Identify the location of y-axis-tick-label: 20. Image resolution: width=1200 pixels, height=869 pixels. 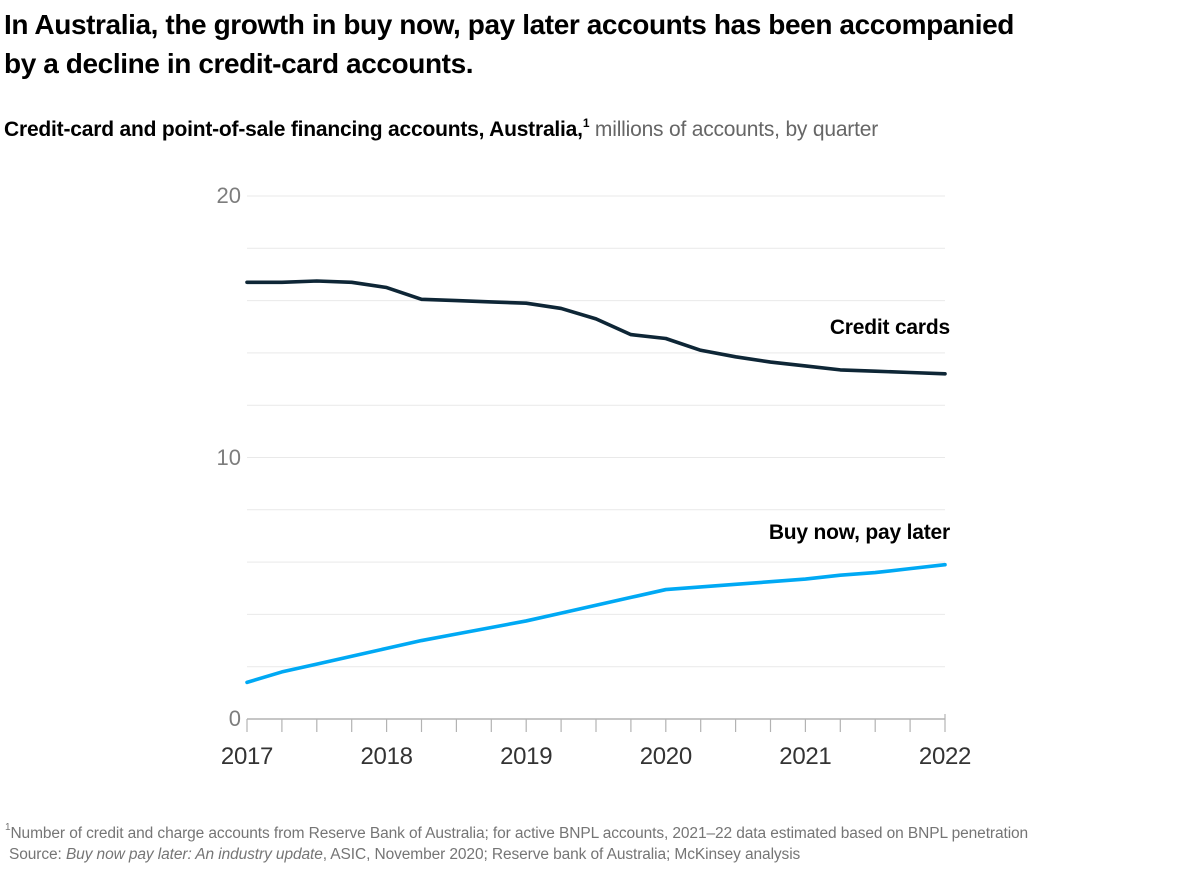
(228, 195).